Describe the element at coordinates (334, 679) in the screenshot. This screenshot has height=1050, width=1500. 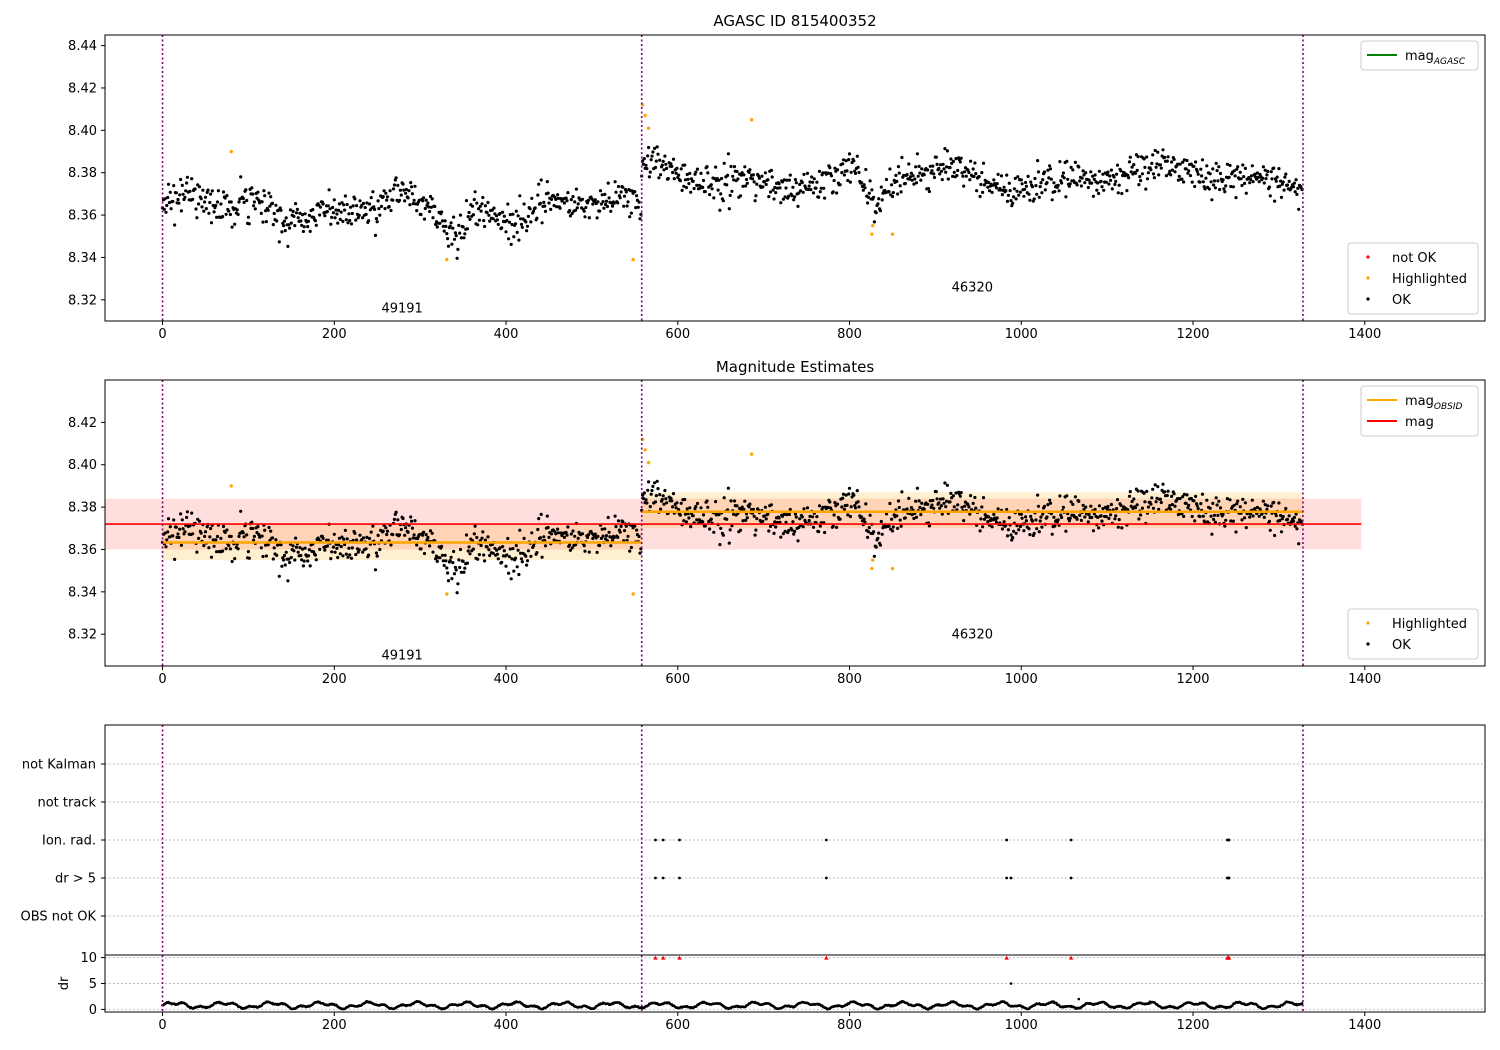
I see `middle-xtick-label: 200` at that location.